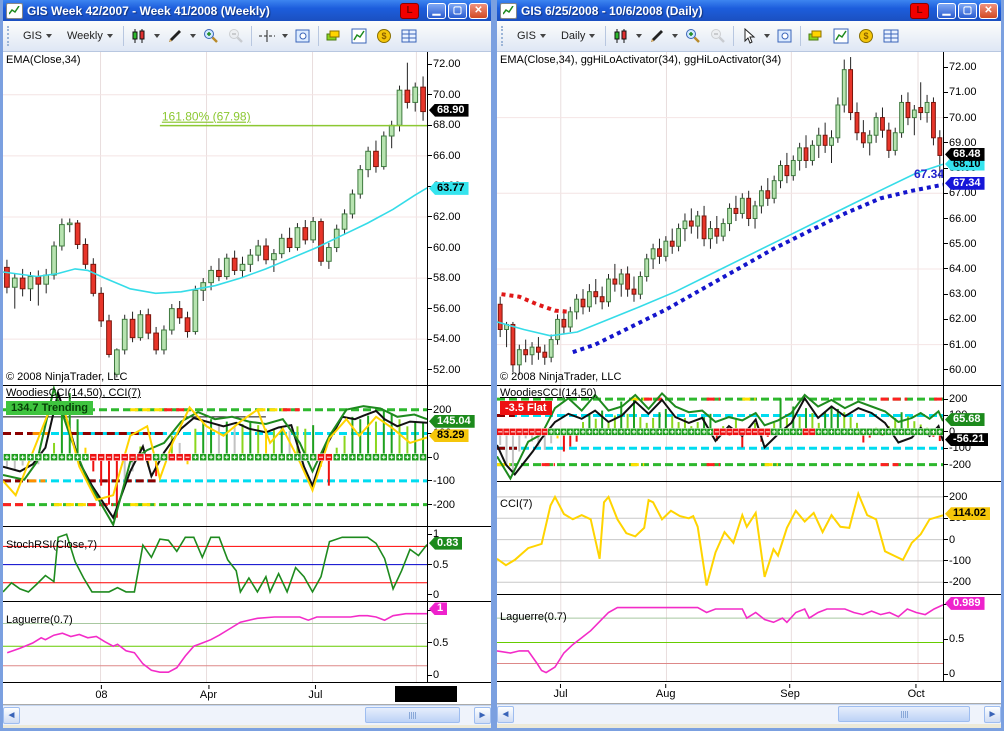  I want to click on cci-plot: CCI(7), so click(720, 538).